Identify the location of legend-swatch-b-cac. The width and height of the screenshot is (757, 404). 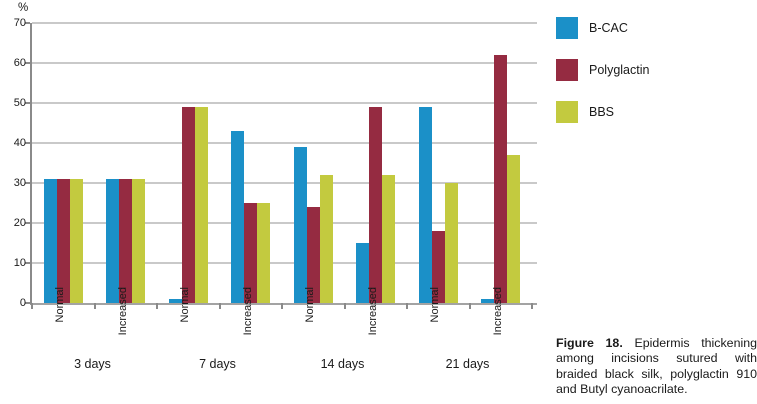
(567, 28).